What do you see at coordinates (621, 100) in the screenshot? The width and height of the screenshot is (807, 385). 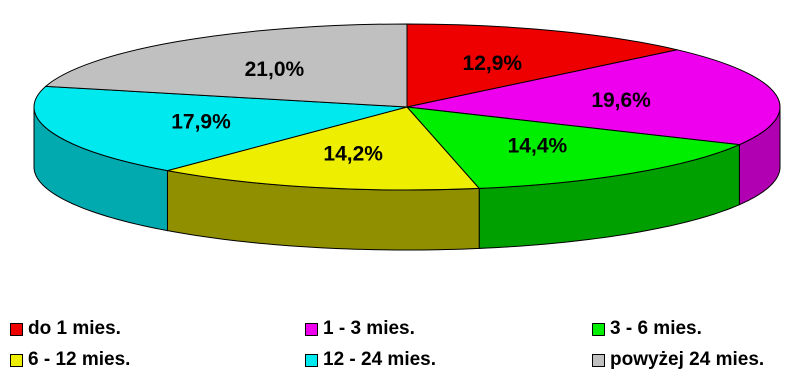 I see `slice-label-1: 19,6%` at bounding box center [621, 100].